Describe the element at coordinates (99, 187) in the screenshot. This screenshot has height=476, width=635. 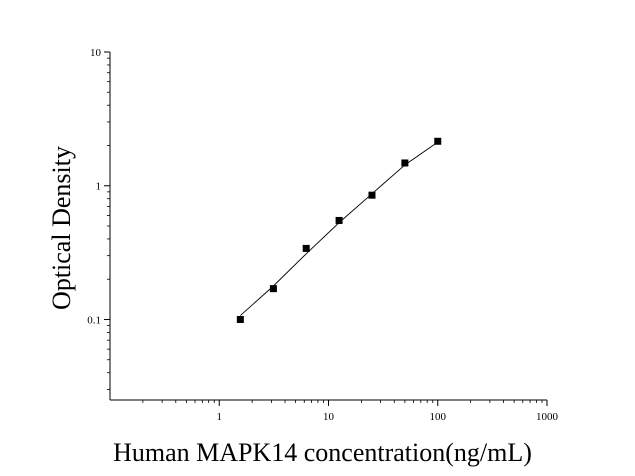
I see `y-tick-label: 1` at that location.